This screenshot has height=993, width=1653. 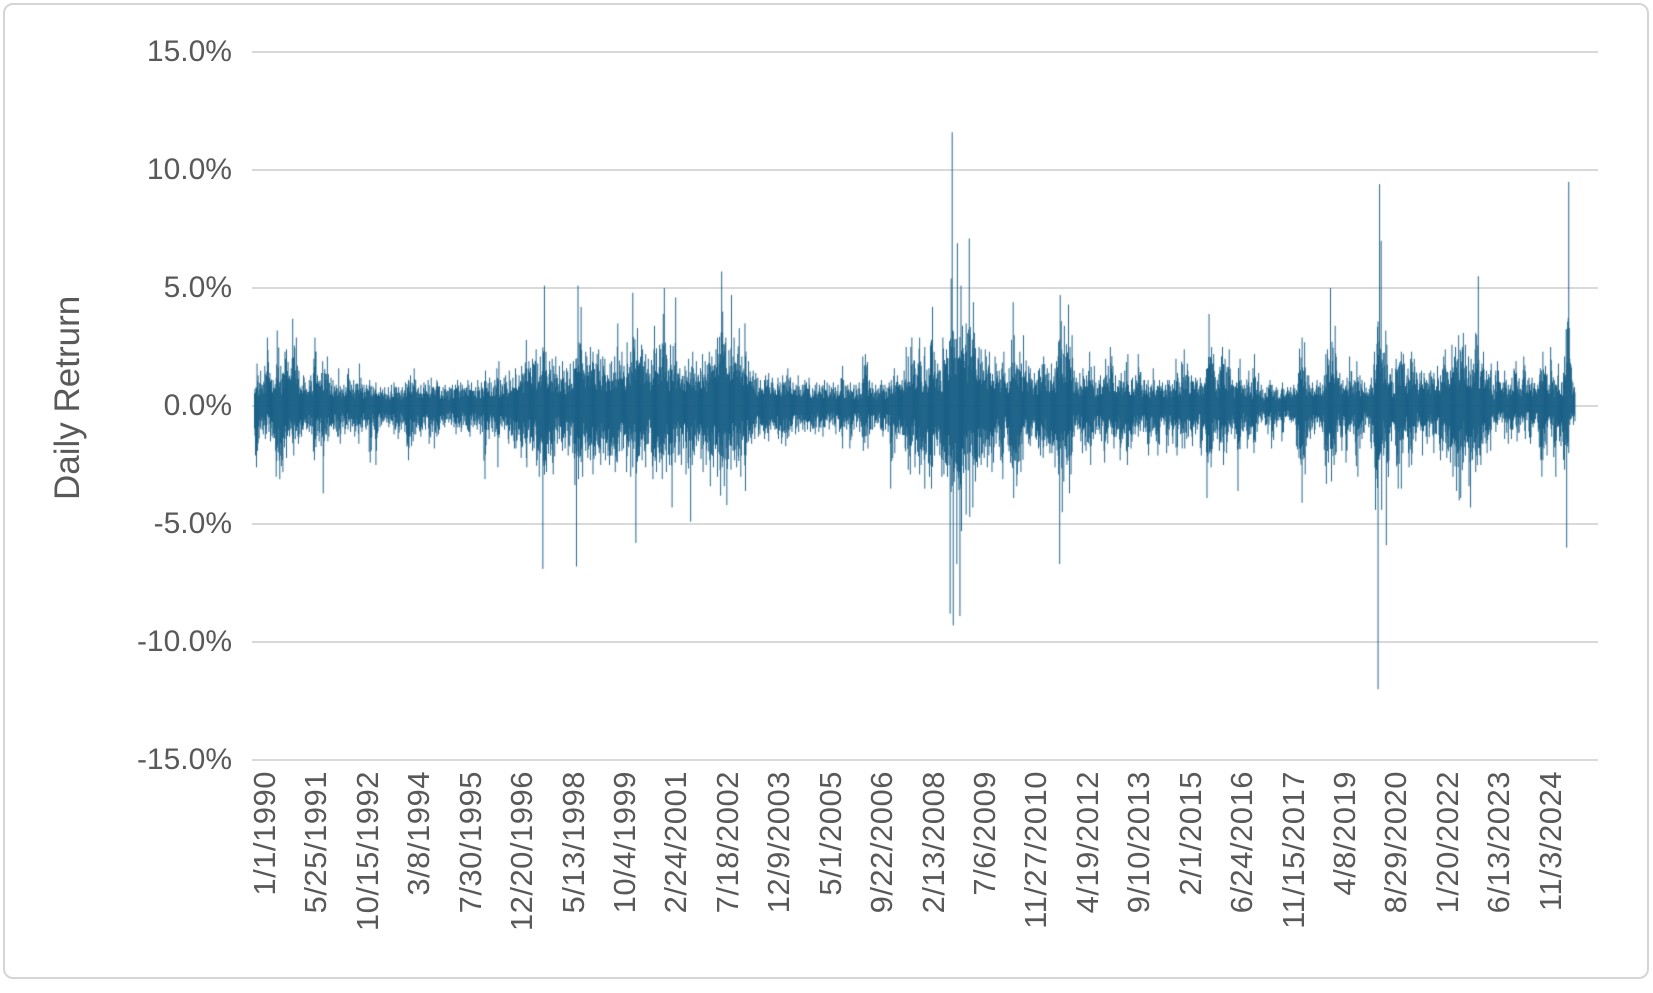 I want to click on y-tick-label: 5.0%, so click(x=197, y=287).